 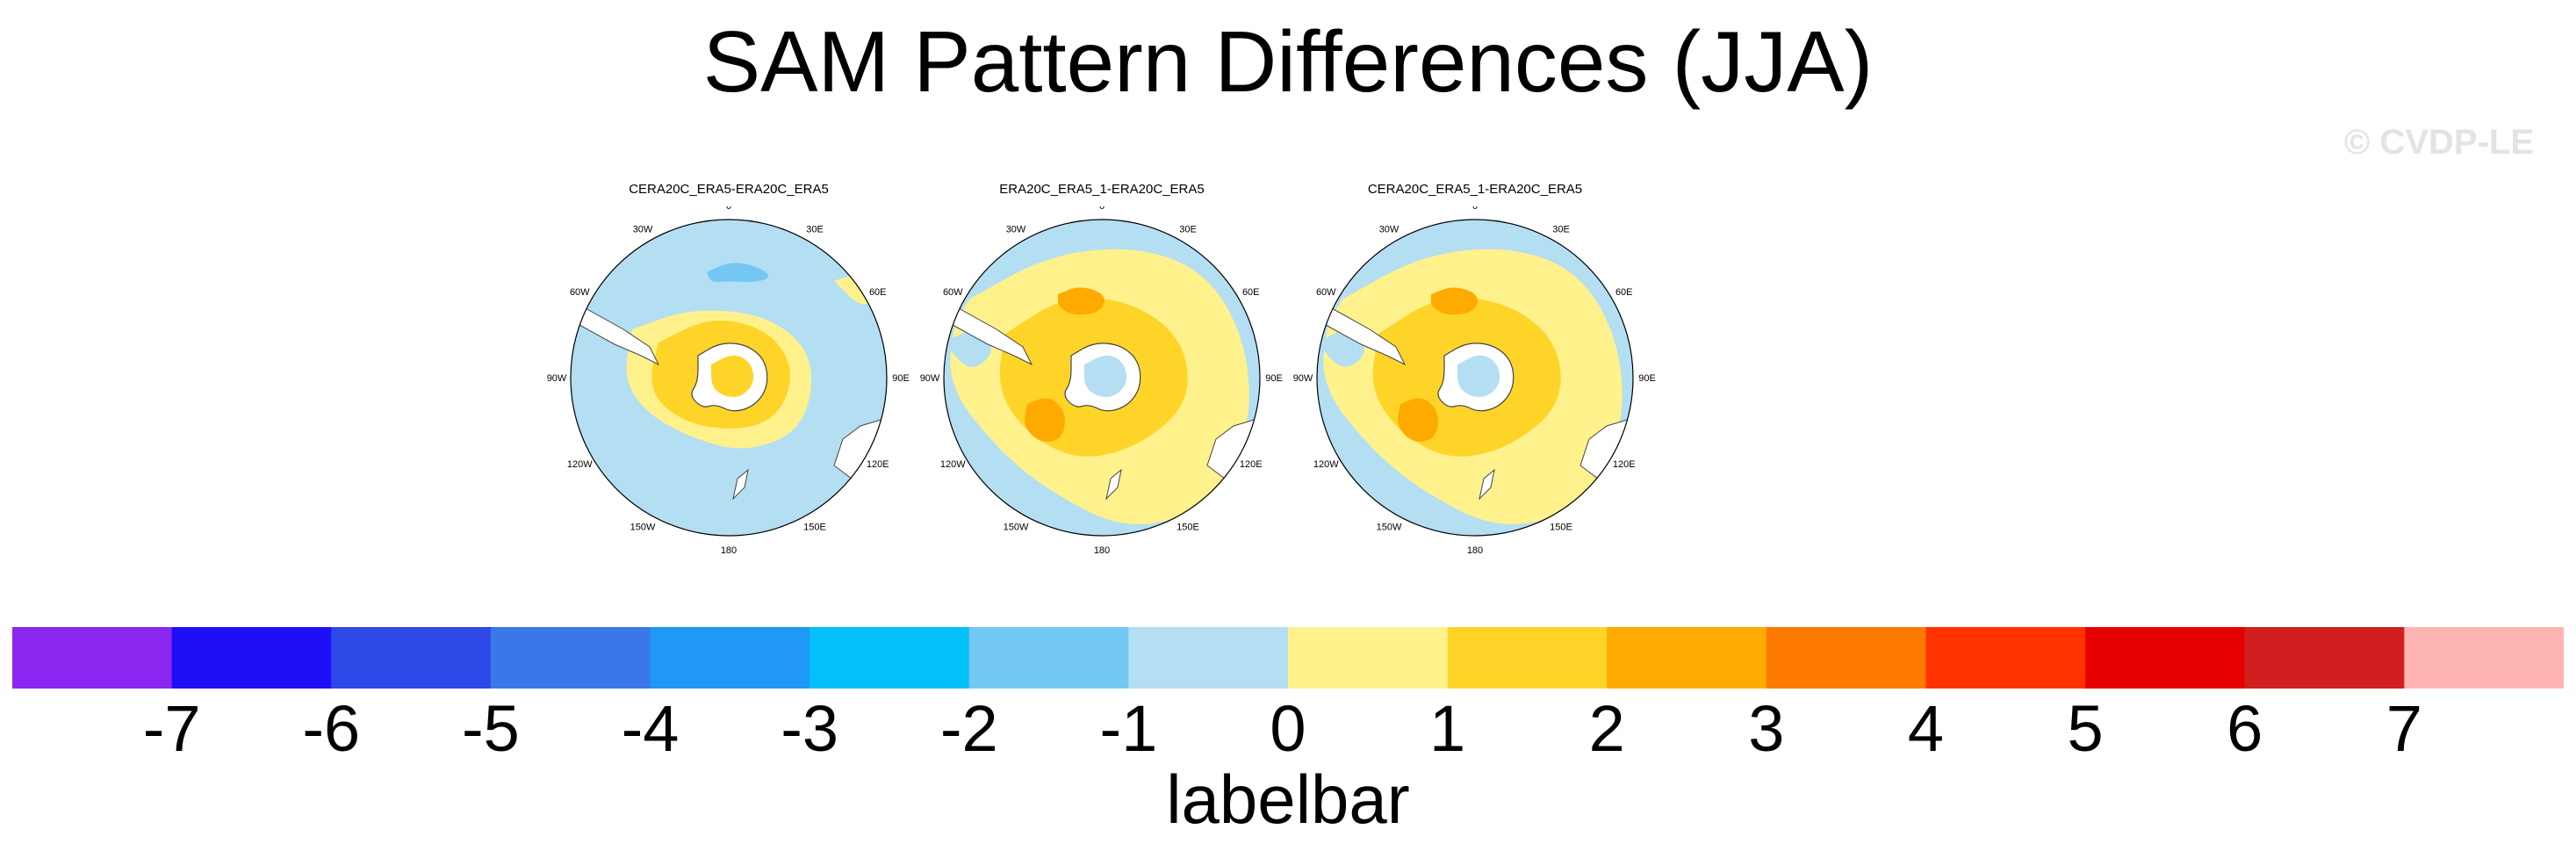 I want to click on panel-title: CERA20C_ERA5_1-ERA20C_ERA5, so click(x=1475, y=189).